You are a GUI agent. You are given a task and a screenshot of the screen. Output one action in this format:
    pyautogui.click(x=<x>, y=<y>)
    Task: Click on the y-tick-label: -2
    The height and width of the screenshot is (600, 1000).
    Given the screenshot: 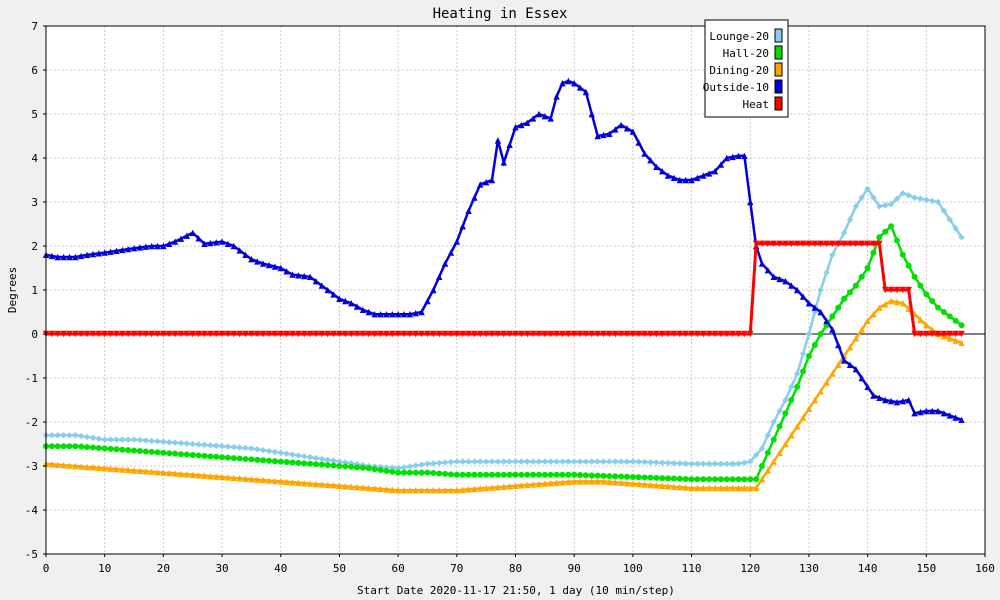 What is the action you would take?
    pyautogui.click(x=31, y=422)
    